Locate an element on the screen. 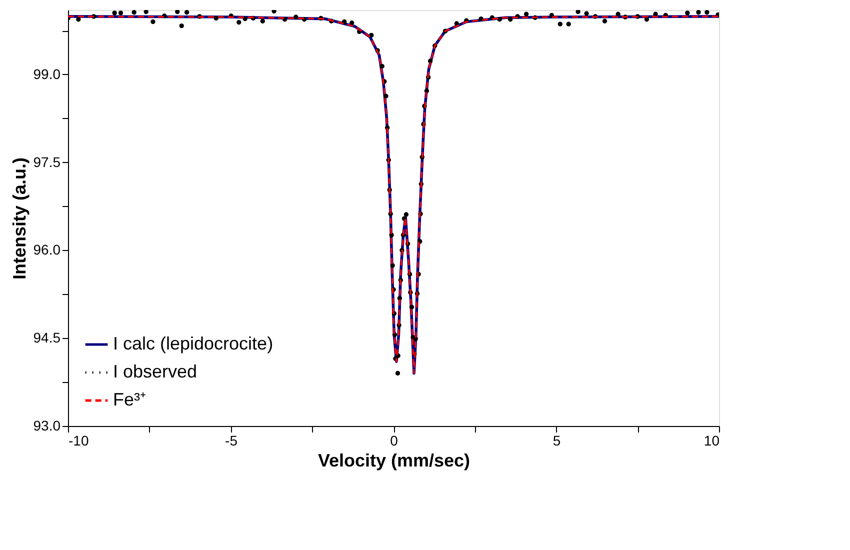 Image resolution: width=850 pixels, height=550 pixels. y-tick-label: 96.0 is located at coordinates (47, 250).